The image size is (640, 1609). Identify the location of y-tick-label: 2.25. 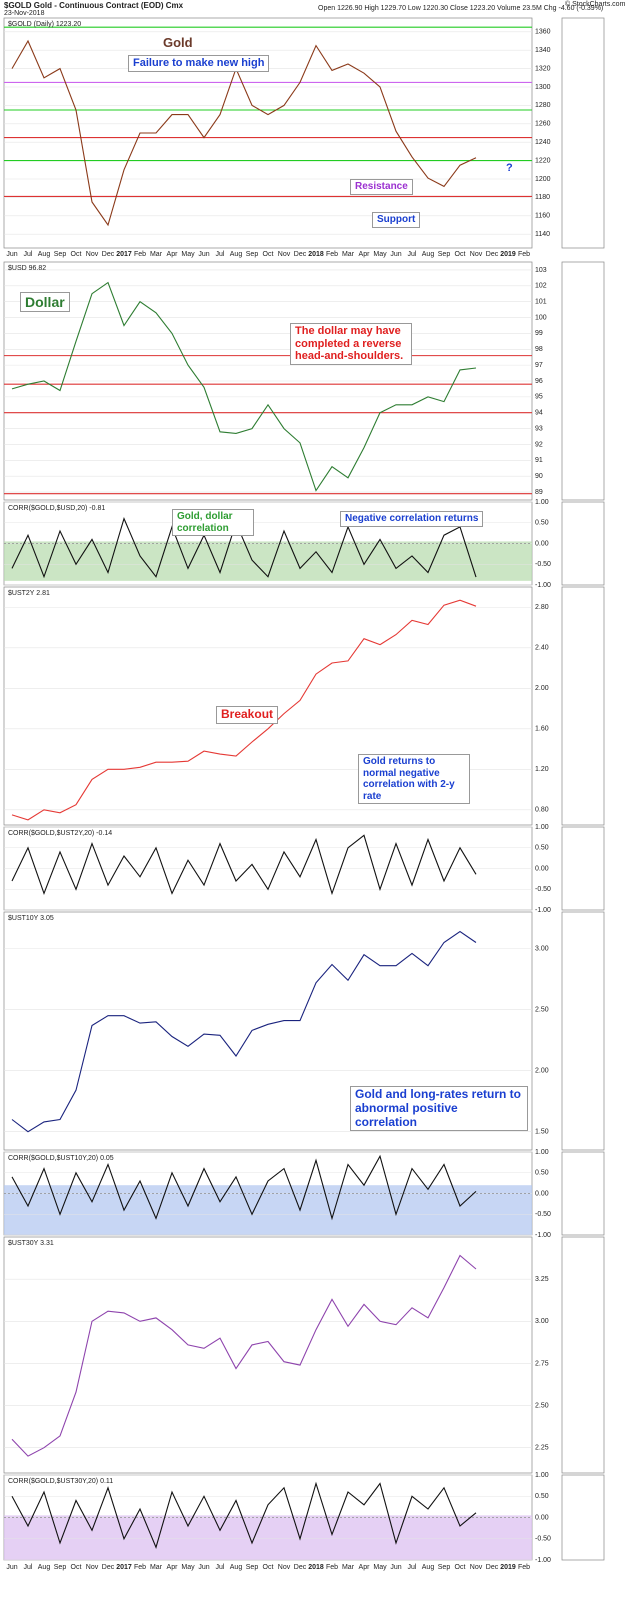
(542, 1448).